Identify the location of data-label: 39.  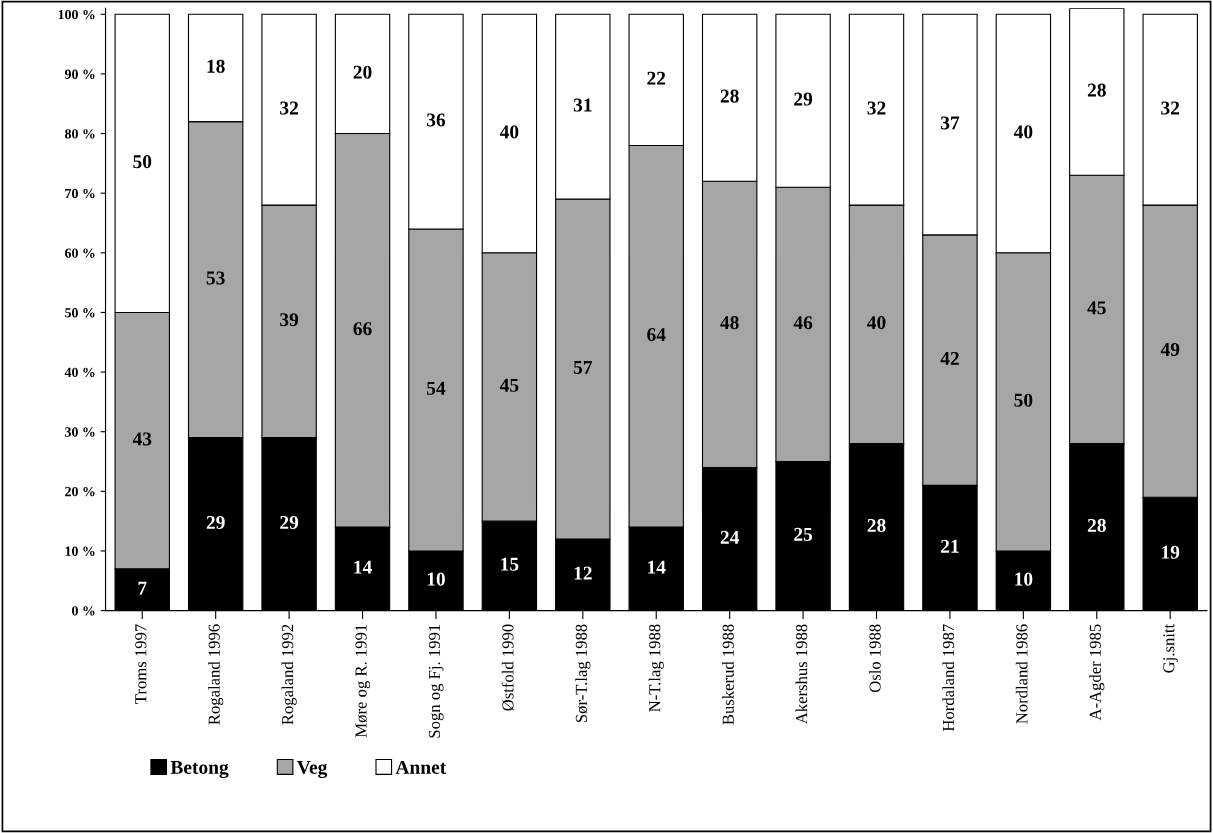
(289, 320).